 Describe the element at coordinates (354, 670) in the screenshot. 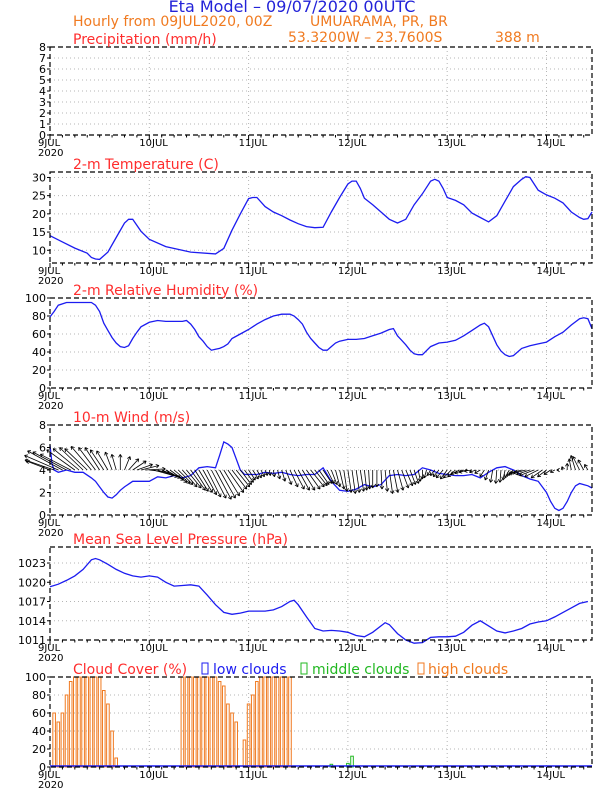

I see `cloud-legend: low clouds middle clouds high clouds` at that location.